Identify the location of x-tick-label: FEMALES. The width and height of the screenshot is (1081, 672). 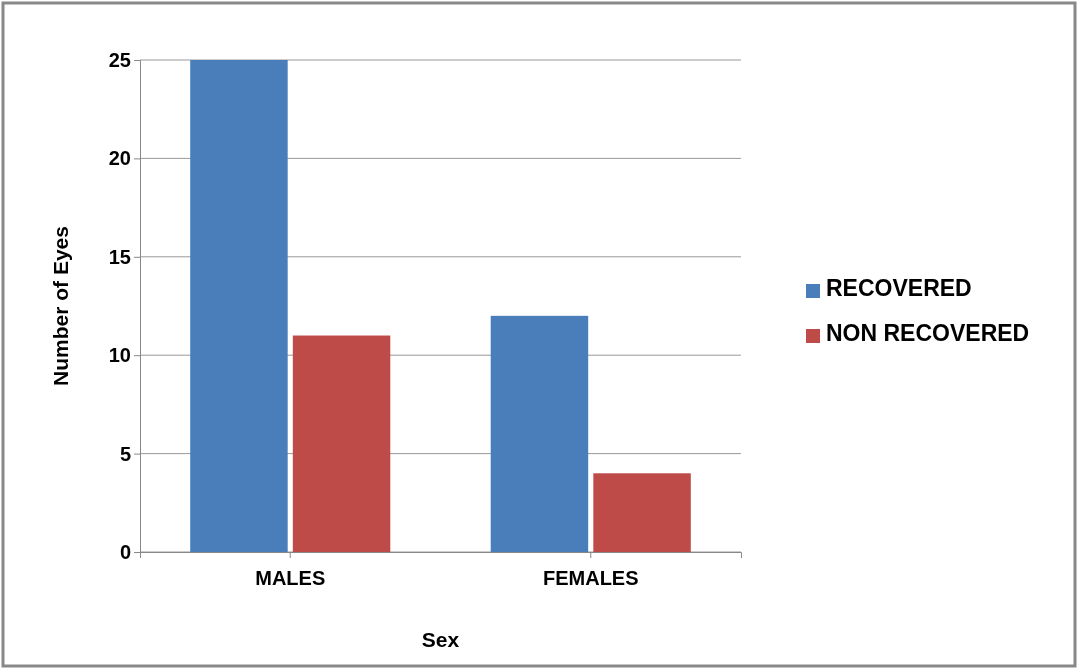
(590, 578).